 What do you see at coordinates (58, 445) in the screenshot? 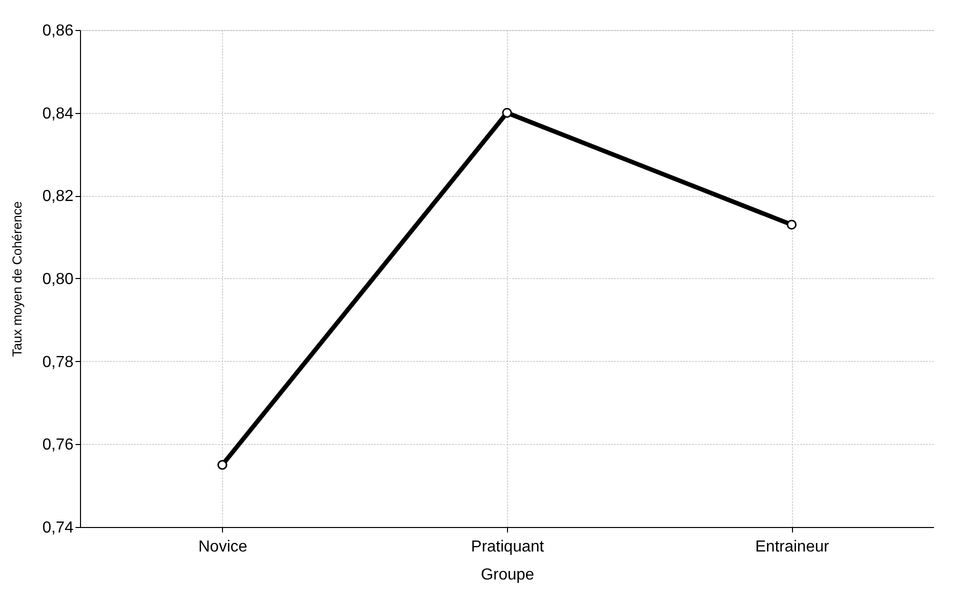
I see `y-tick-label: 0,76` at bounding box center [58, 445].